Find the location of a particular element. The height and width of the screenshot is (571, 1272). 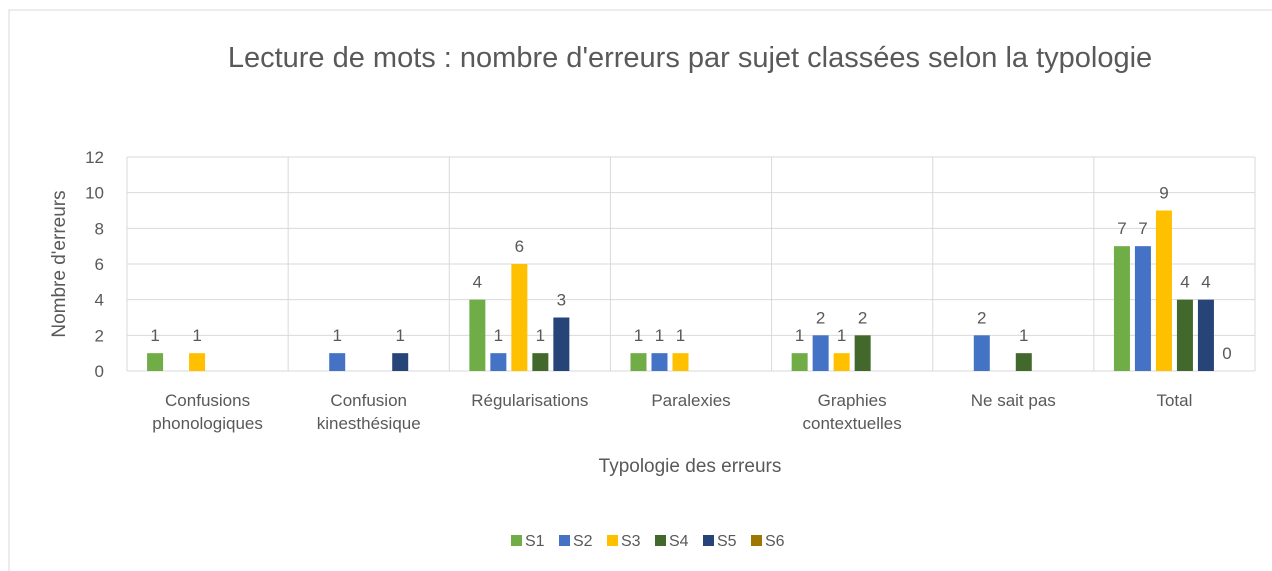

legend-label: S1 is located at coordinates (535, 541).